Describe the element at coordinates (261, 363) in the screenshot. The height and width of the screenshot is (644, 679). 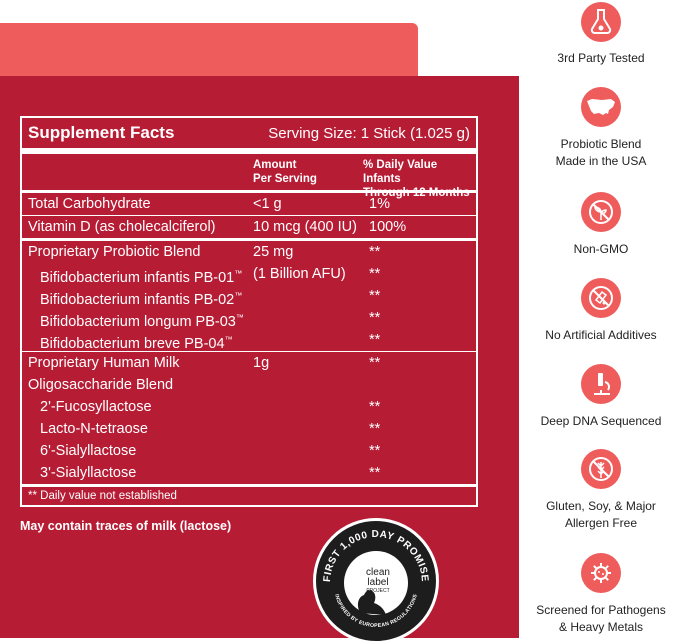
I see `nutrient-amount: 1g` at that location.